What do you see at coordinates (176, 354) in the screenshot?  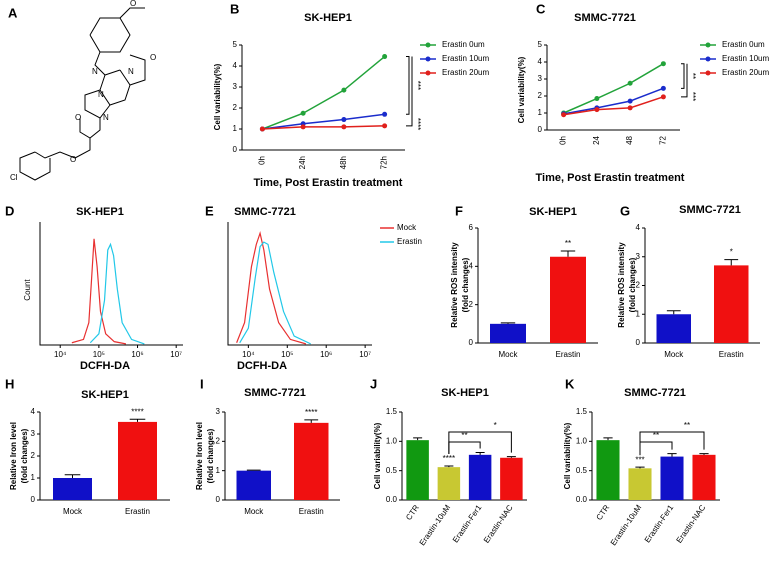 I see `x-tick-label: 10⁷` at bounding box center [176, 354].